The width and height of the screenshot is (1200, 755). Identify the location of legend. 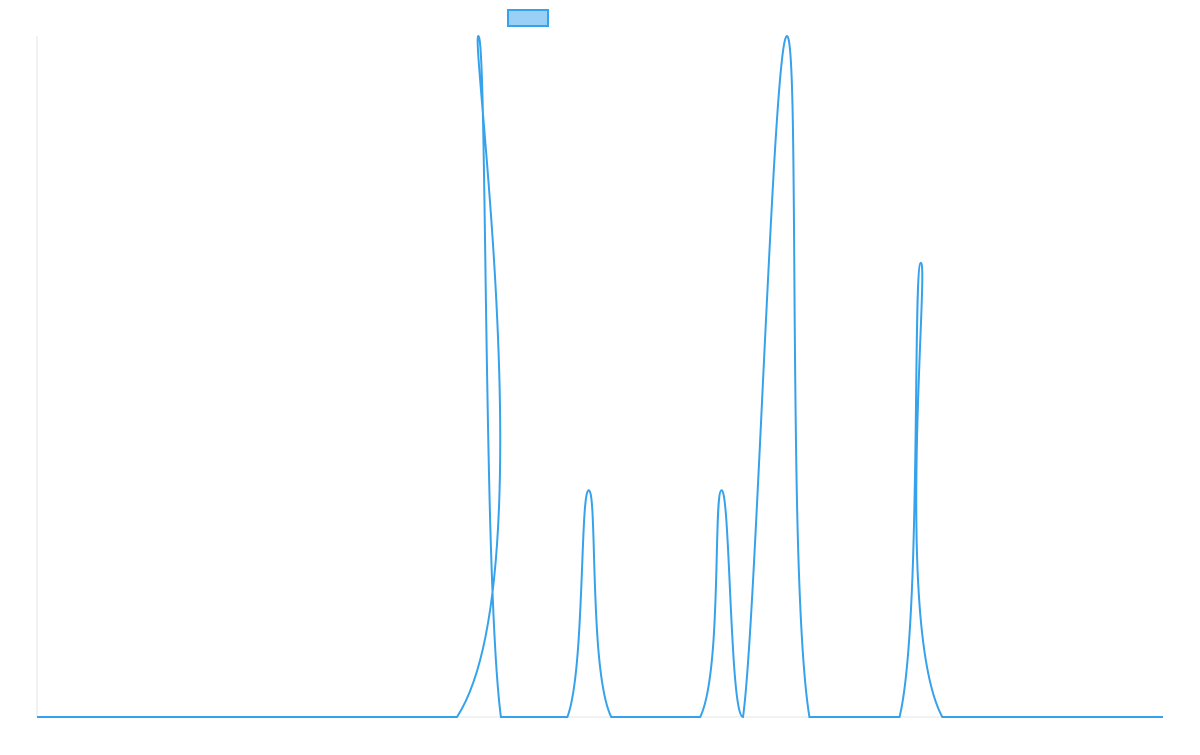
(528, 18).